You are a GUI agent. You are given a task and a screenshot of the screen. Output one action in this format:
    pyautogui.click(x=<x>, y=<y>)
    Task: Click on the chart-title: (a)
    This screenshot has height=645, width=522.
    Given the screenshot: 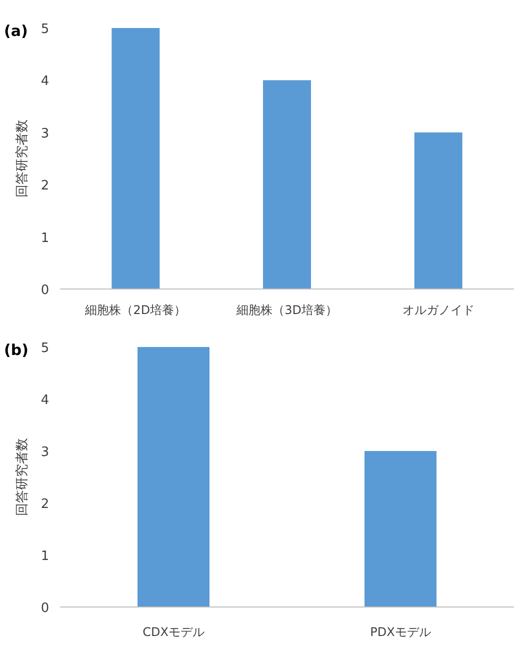 What is the action you would take?
    pyautogui.click(x=16, y=31)
    